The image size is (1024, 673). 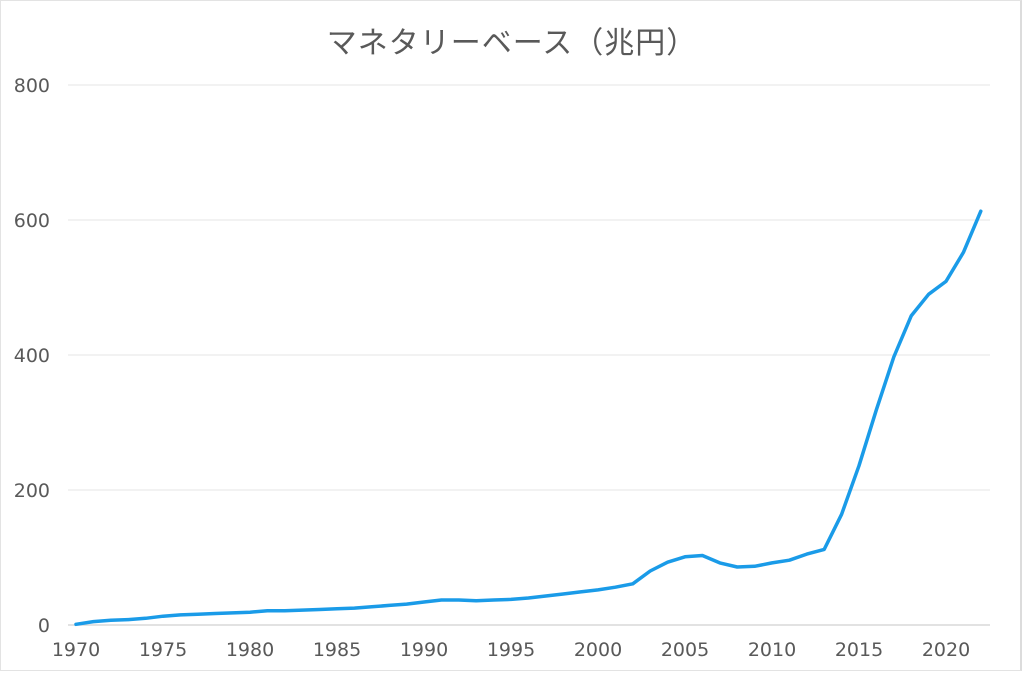 What do you see at coordinates (337, 650) in the screenshot?
I see `x-tick-label: 1985` at bounding box center [337, 650].